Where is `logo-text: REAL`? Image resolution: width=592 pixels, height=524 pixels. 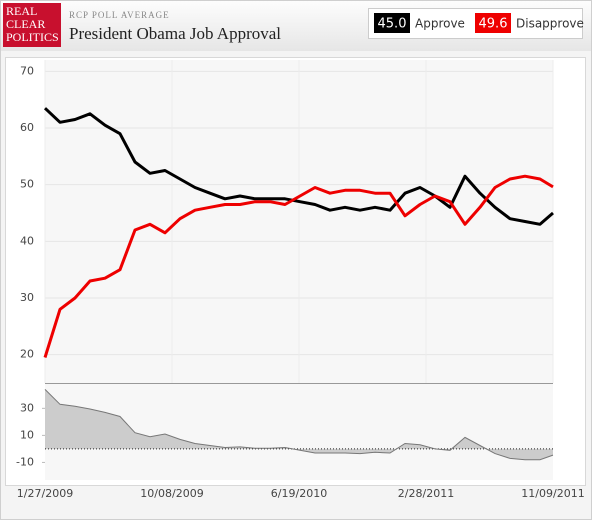 logo-text: REAL is located at coordinates (21, 11).